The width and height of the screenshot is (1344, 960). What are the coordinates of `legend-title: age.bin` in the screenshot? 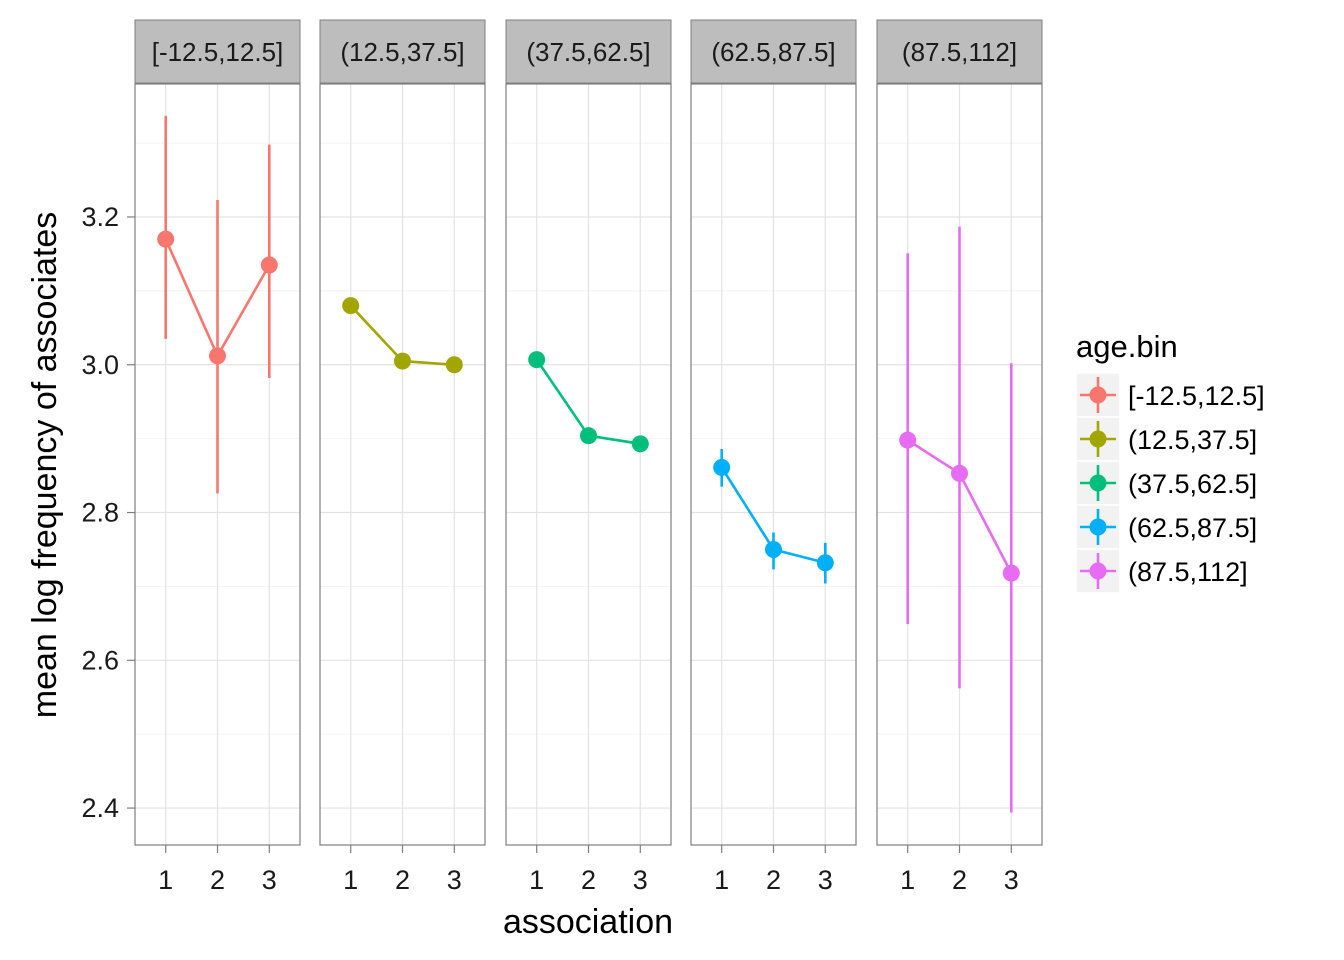 It's located at (1127, 346).